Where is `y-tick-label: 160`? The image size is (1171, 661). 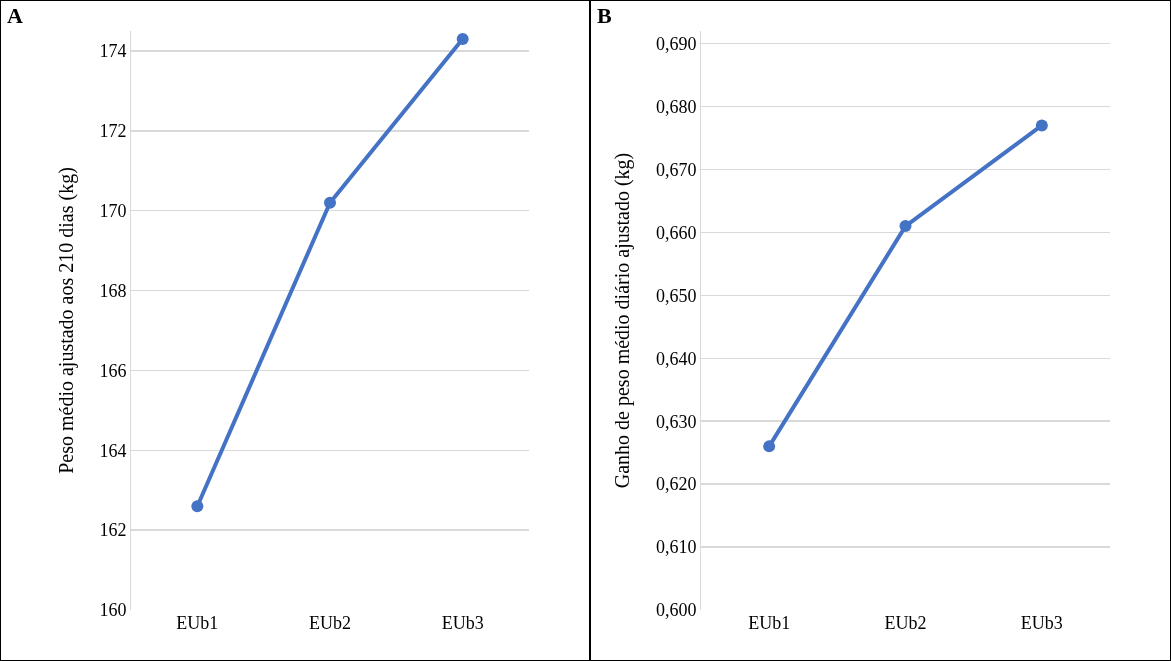
y-tick-label: 160 is located at coordinates (113, 610).